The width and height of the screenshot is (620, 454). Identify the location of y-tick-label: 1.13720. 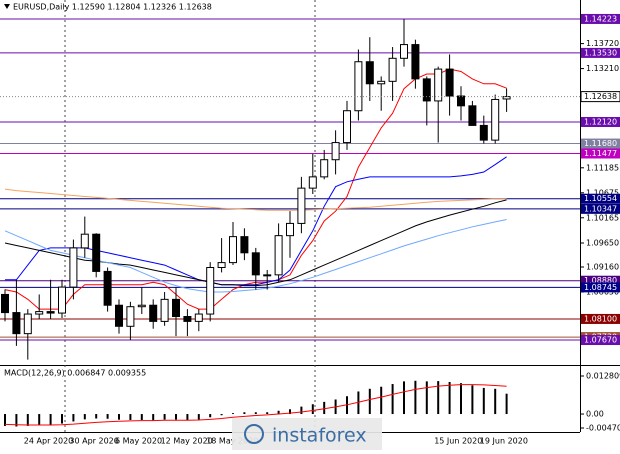
(602, 43).